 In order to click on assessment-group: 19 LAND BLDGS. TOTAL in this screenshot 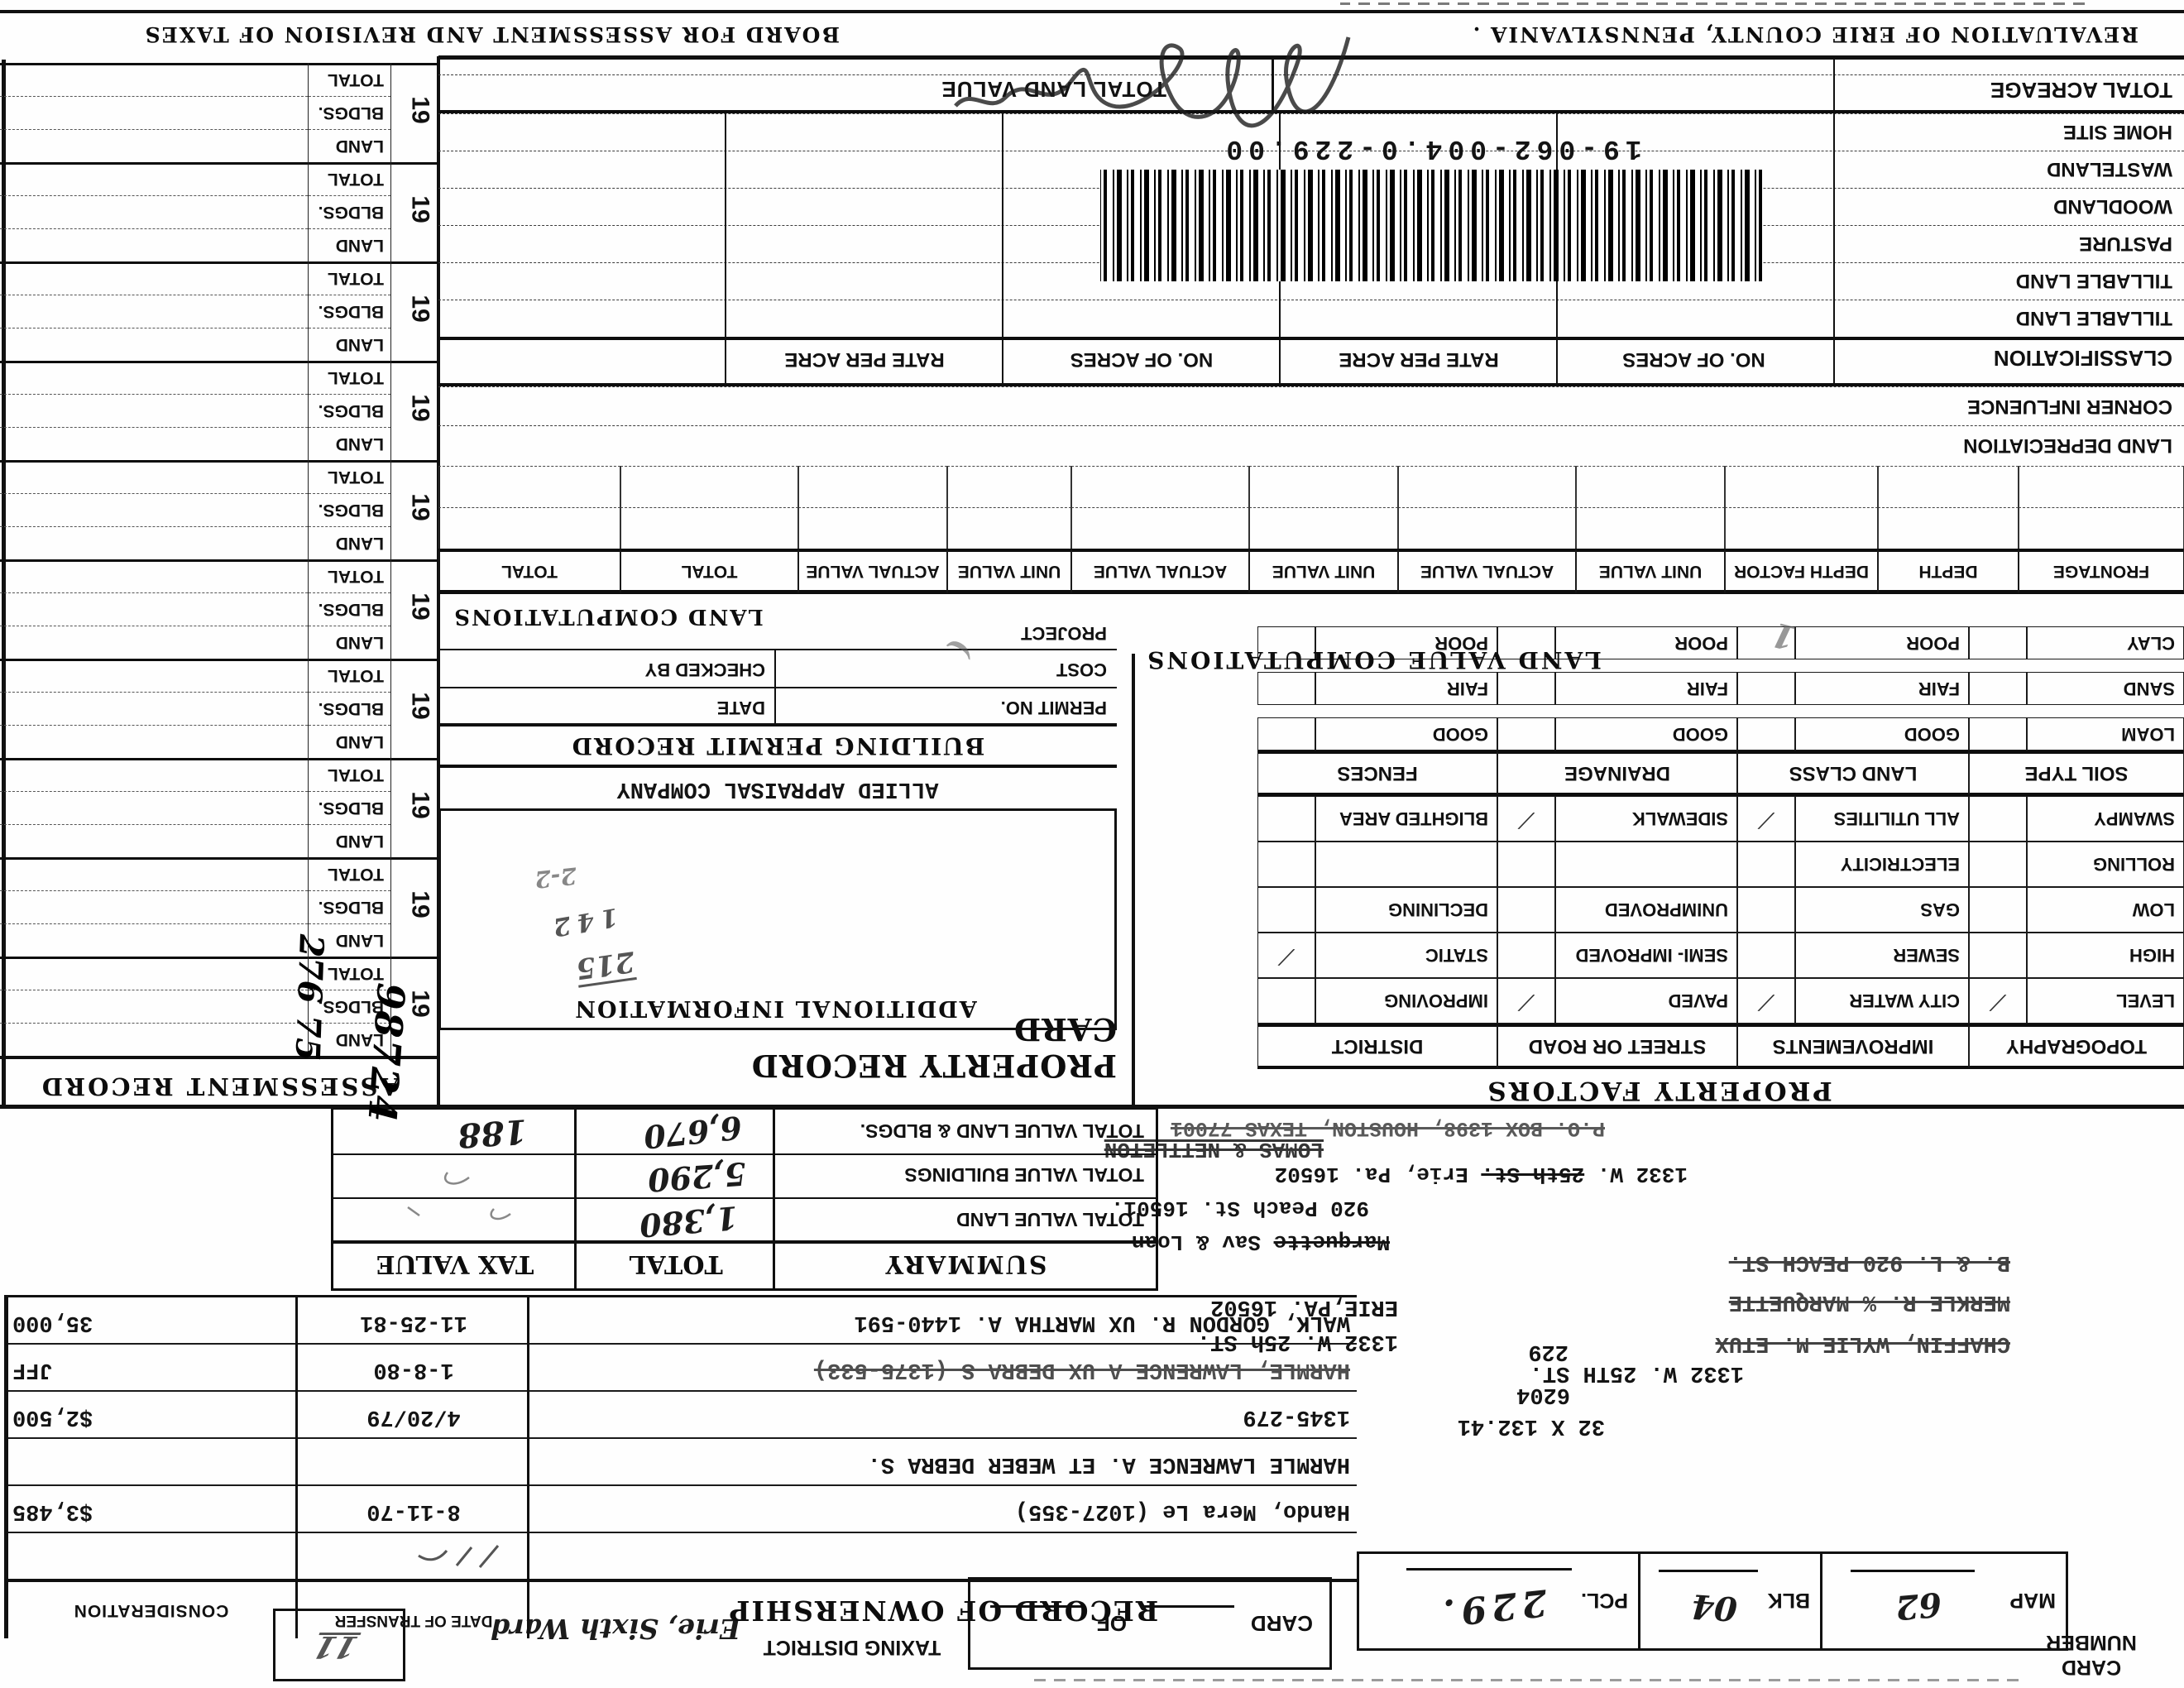, I will do `click(219, 609)`.